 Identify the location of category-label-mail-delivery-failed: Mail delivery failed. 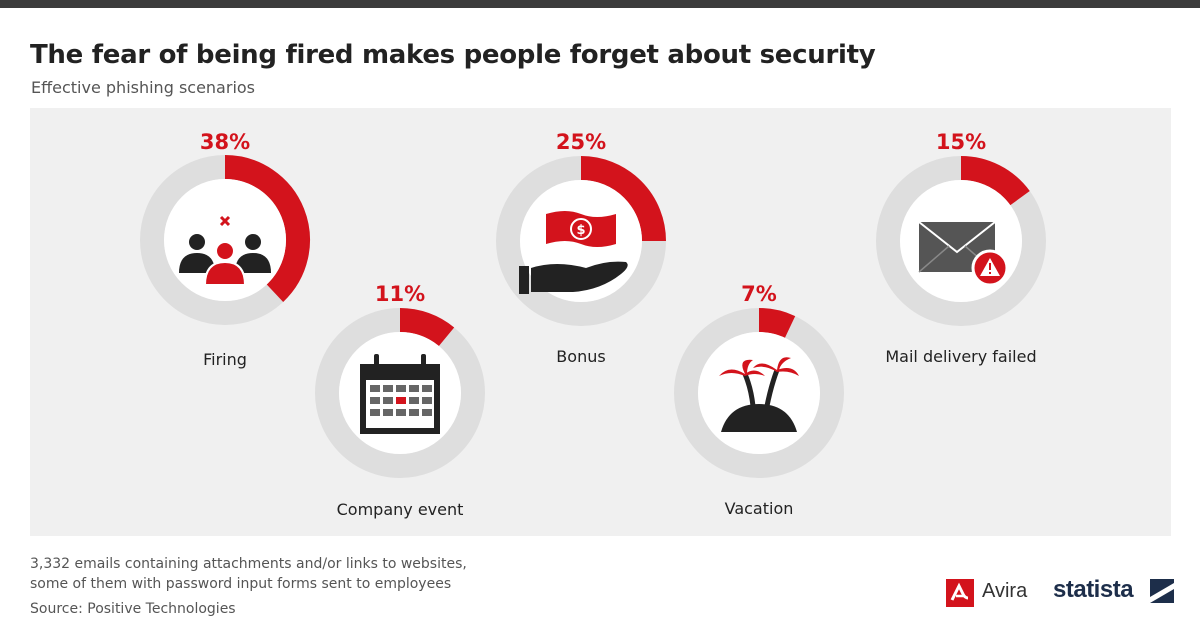
(961, 356).